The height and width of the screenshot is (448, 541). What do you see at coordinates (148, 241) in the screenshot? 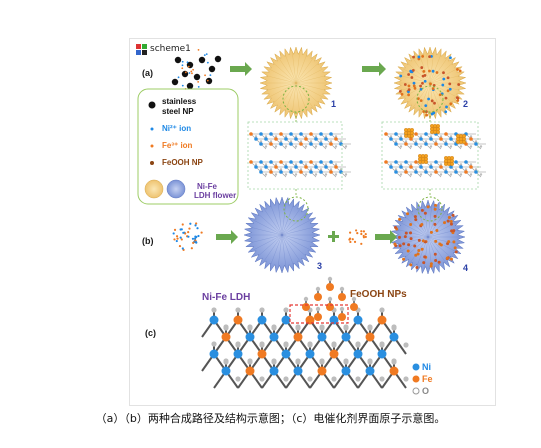
I see `panel-label-b: (b)` at bounding box center [148, 241].